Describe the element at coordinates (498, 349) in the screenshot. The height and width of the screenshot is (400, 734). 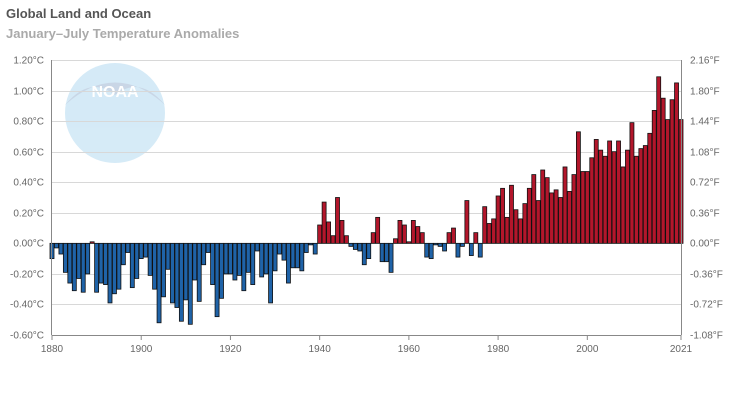
I see `x-tick-label: 1980` at that location.